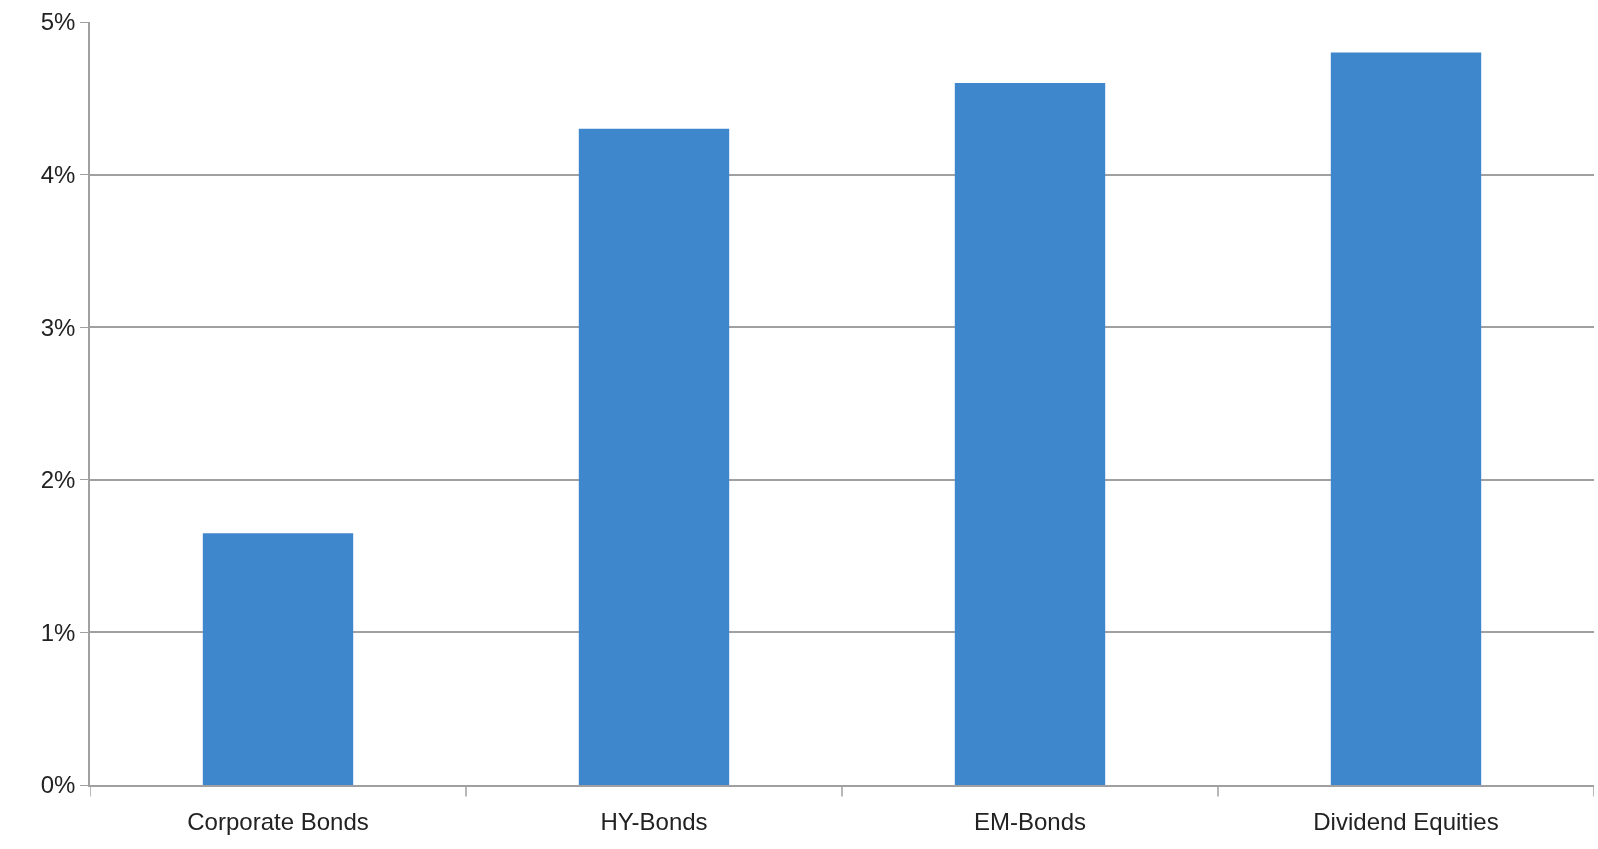 This screenshot has height=849, width=1598. Describe the element at coordinates (1030, 821) in the screenshot. I see `x-tick-label: EM-Bonds` at that location.